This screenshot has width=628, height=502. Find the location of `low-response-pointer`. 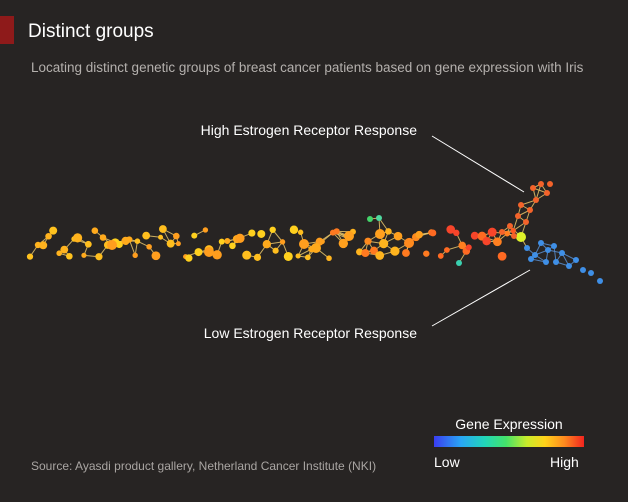

low-response-pointer is located at coordinates (481, 298).